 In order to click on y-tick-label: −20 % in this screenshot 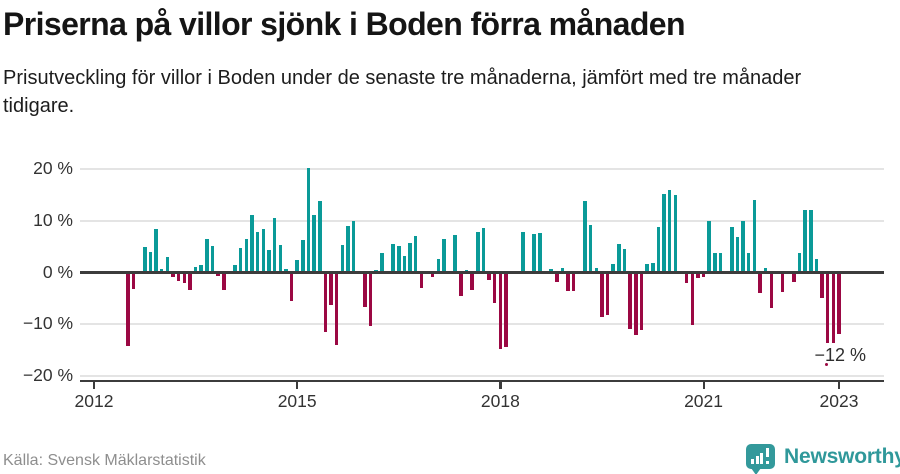, I will do `click(47, 375)`.